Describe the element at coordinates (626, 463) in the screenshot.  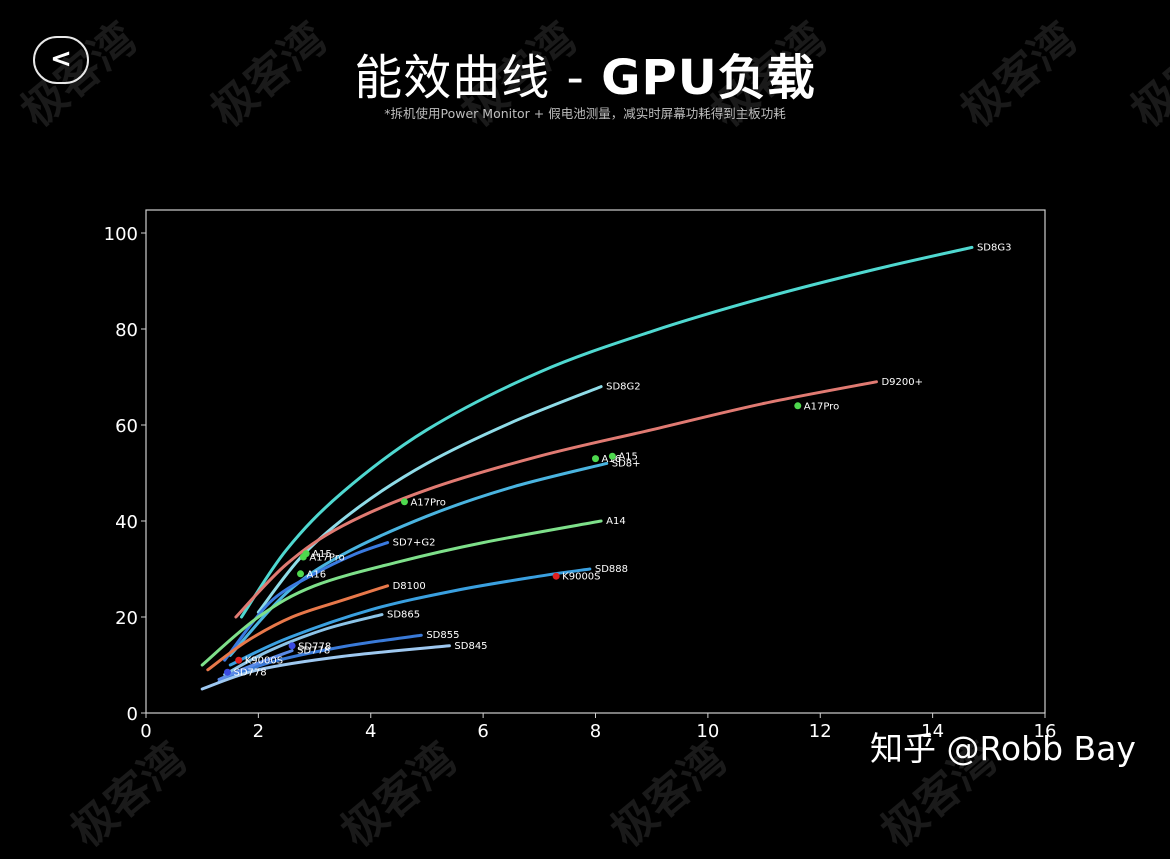
I see `series-label: SD8+` at that location.